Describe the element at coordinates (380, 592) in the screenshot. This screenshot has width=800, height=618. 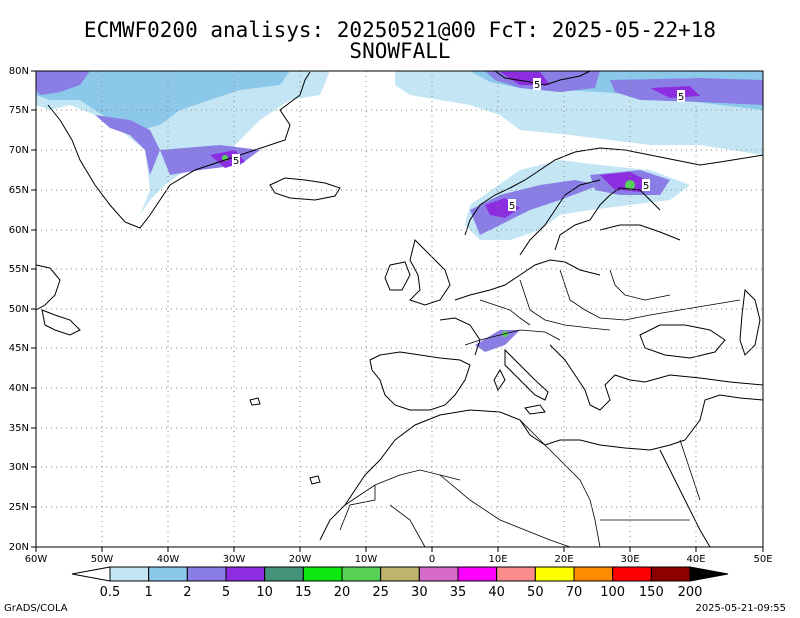
I see `legend-label: 25` at that location.